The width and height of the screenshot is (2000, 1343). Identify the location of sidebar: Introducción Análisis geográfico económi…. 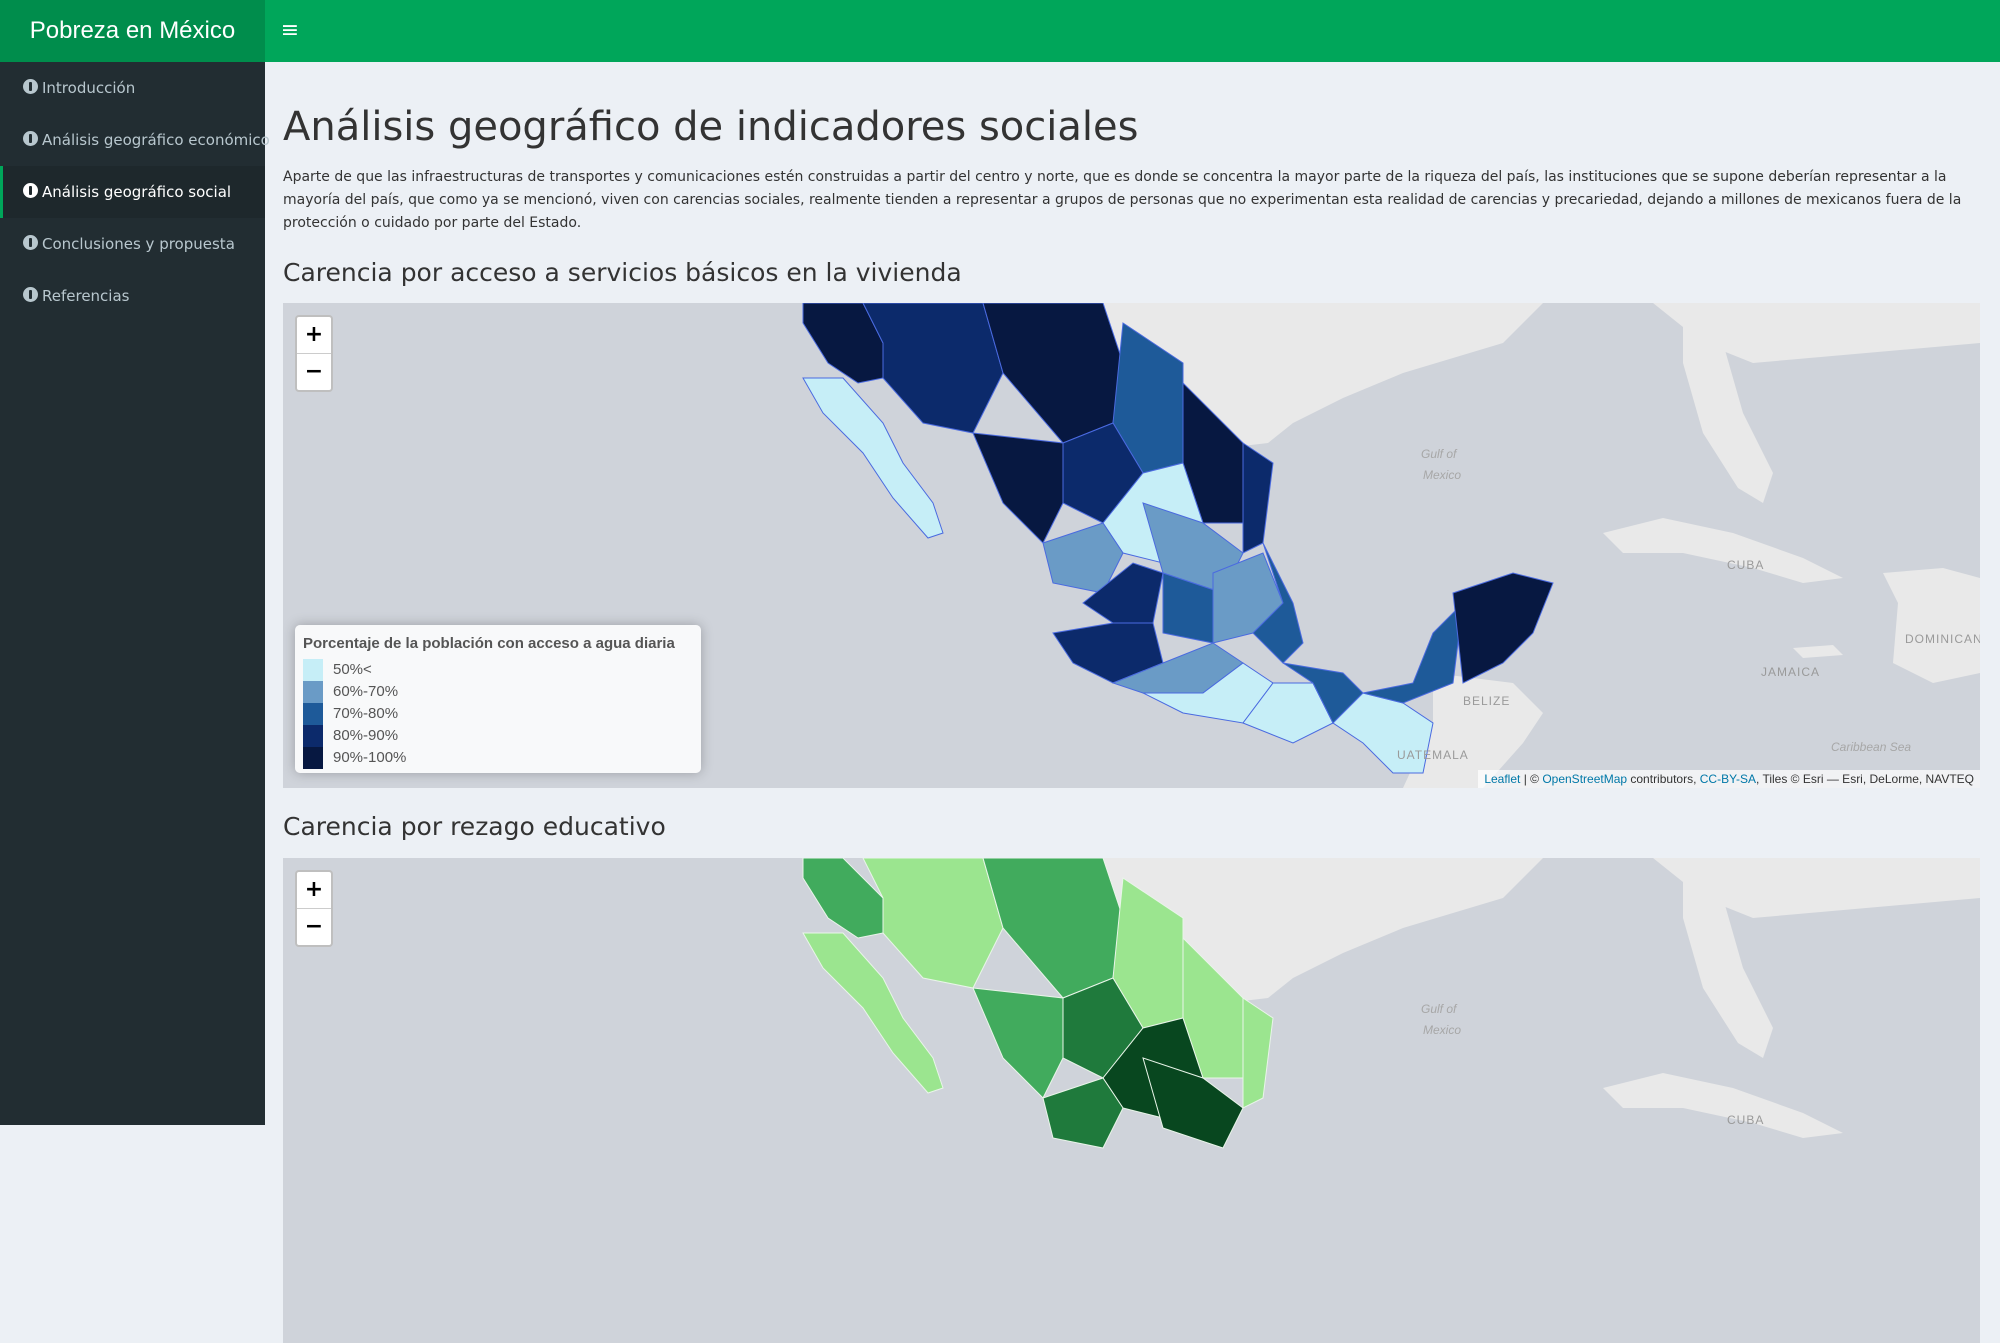
(135, 593).